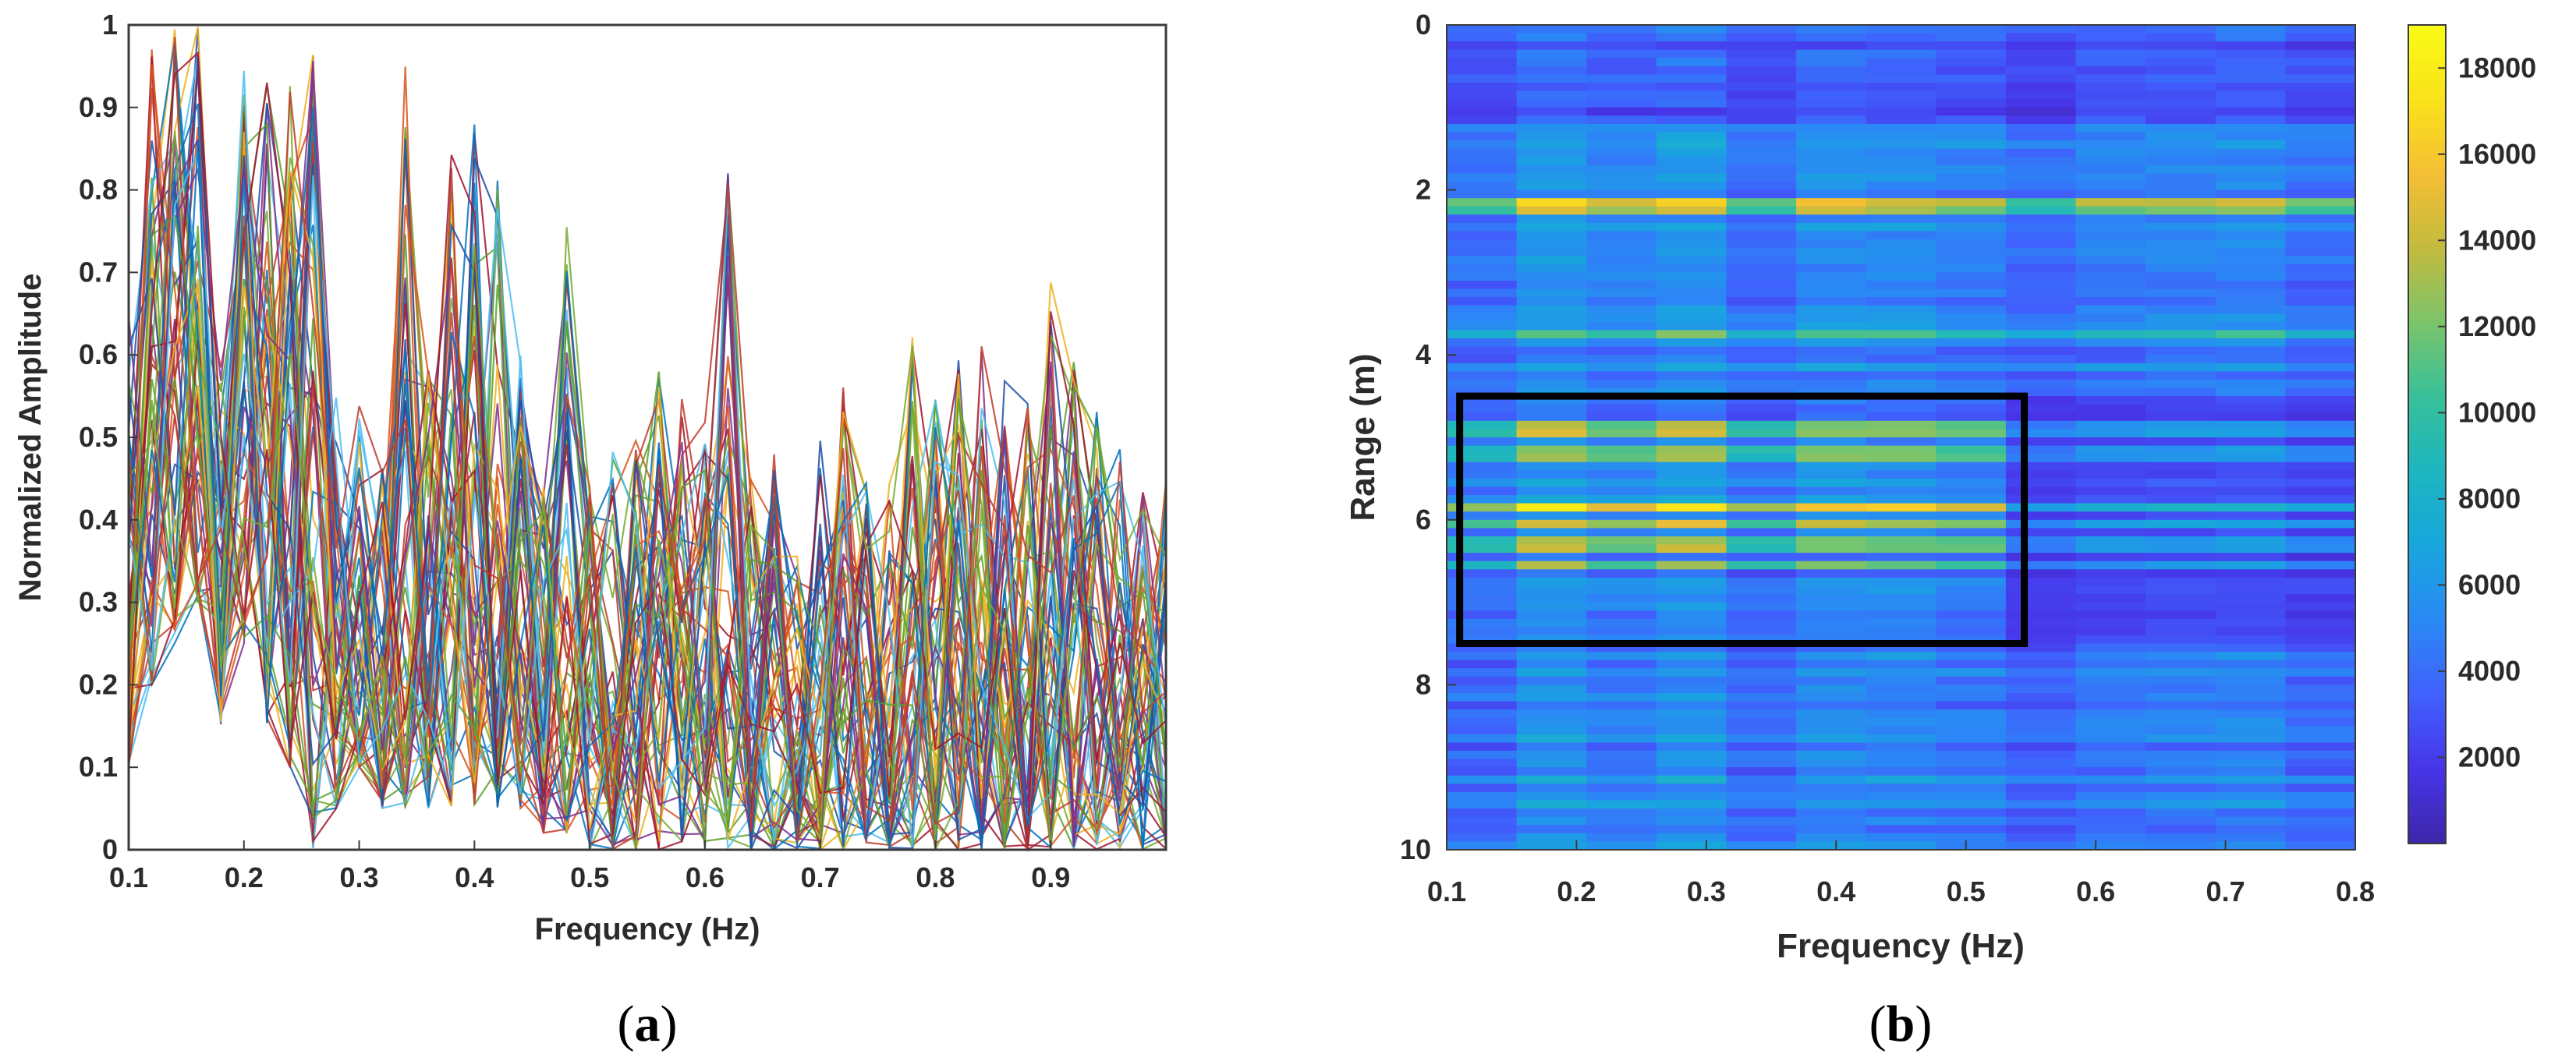  Describe the element at coordinates (110, 849) in the screenshot. I see `y-tick-label: 0` at that location.